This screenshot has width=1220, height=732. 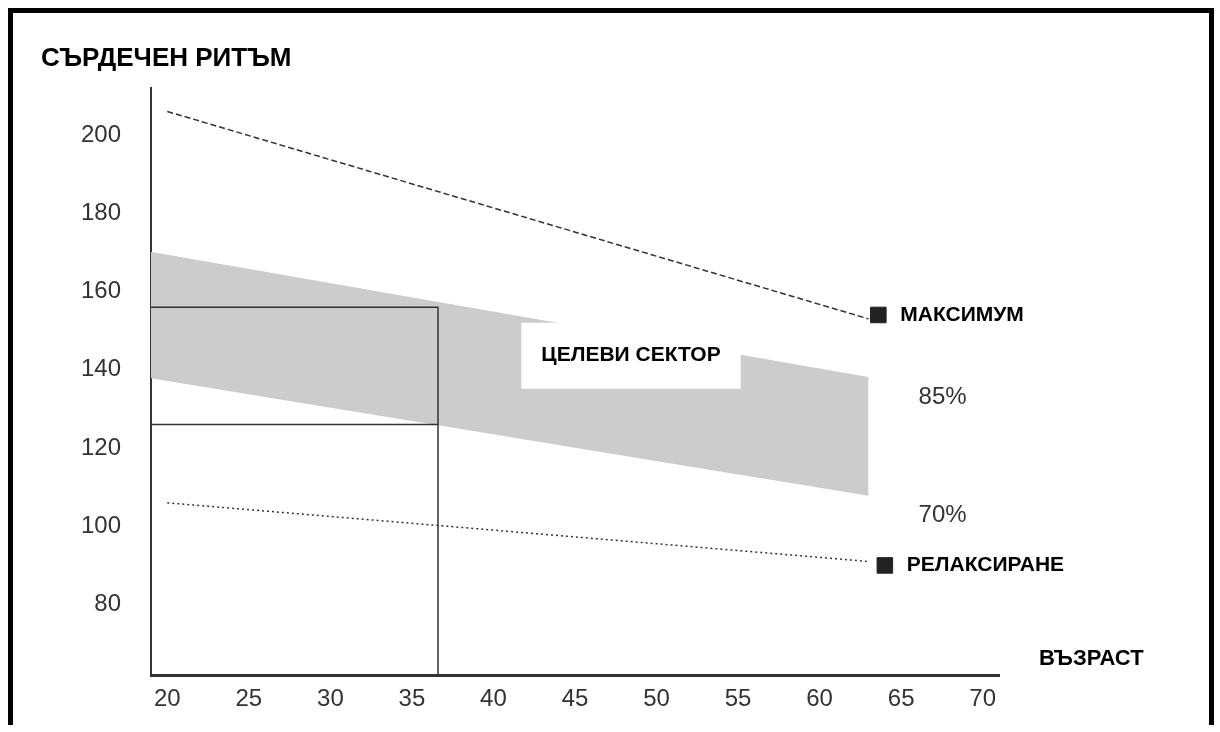 What do you see at coordinates (901, 698) in the screenshot?
I see `x-tick-label: 65` at bounding box center [901, 698].